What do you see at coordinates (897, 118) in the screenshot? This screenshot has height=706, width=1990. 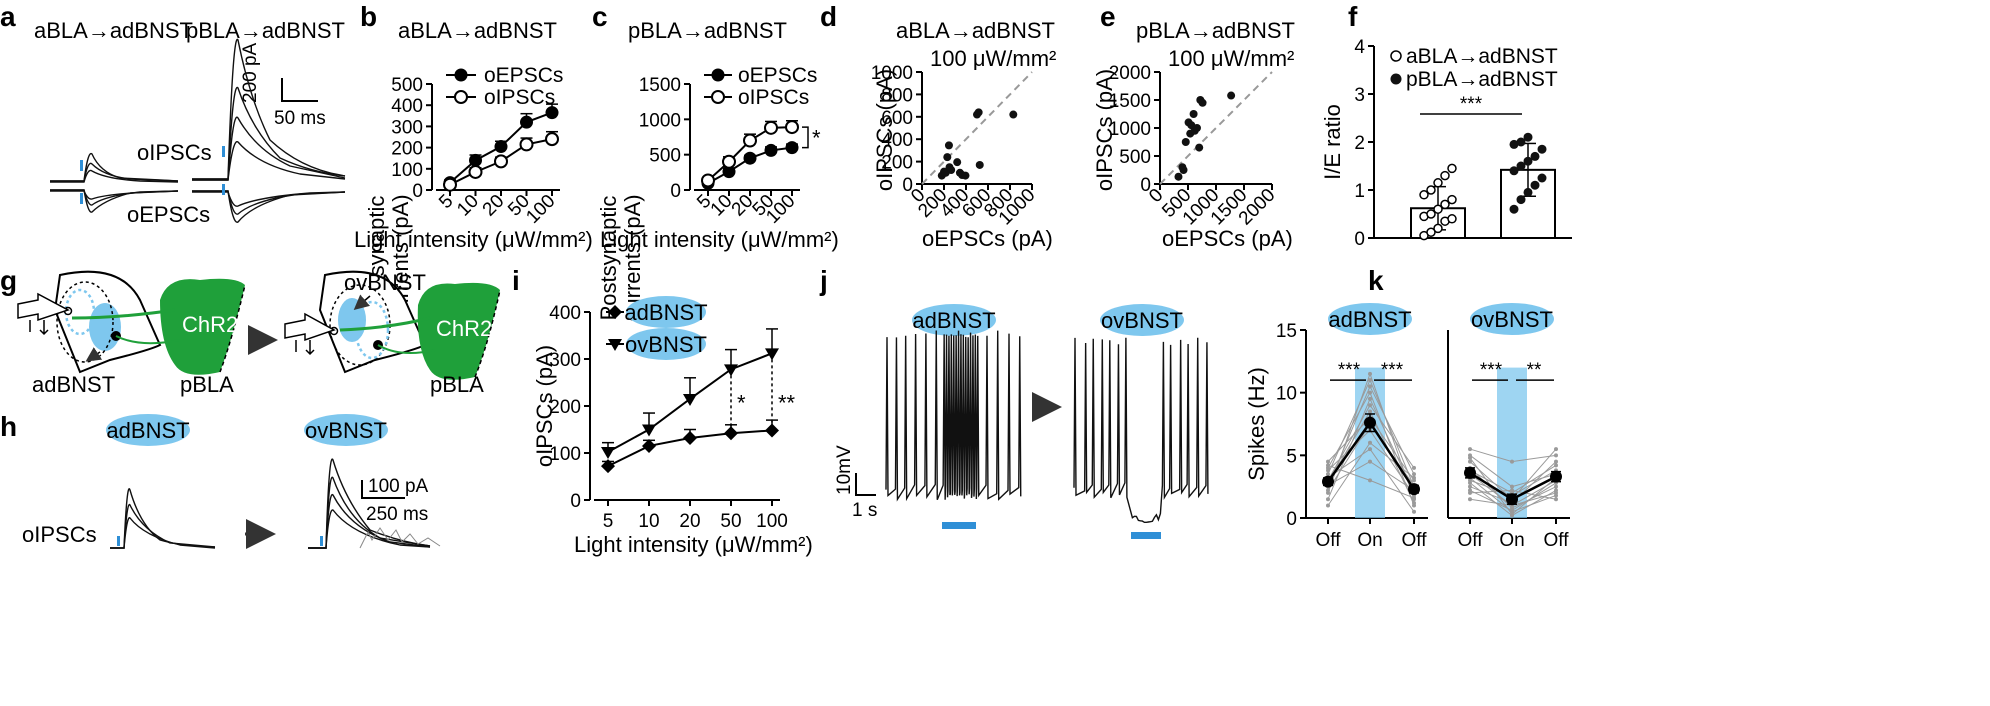 I see `y-tick-label: 600` at bounding box center [897, 118].